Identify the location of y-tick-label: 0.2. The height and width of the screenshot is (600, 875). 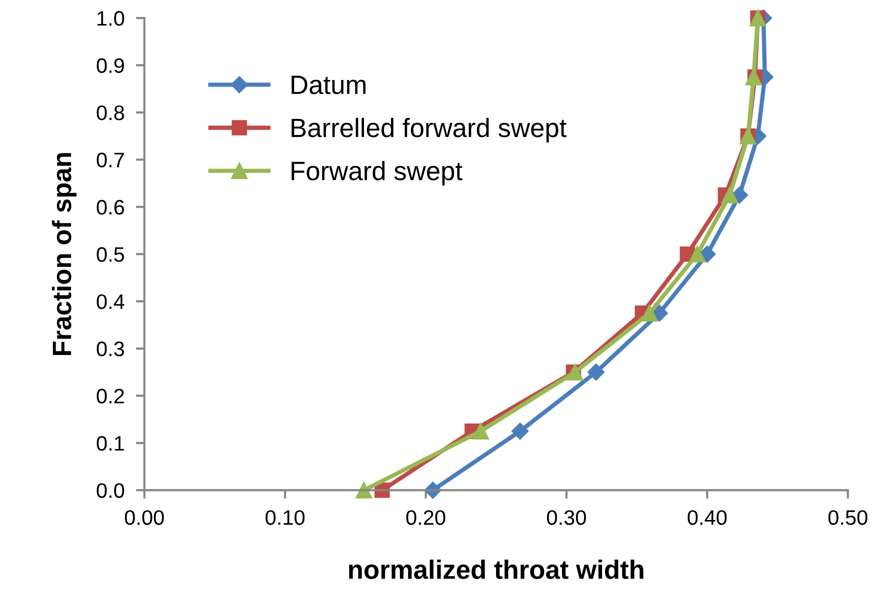
(110, 396).